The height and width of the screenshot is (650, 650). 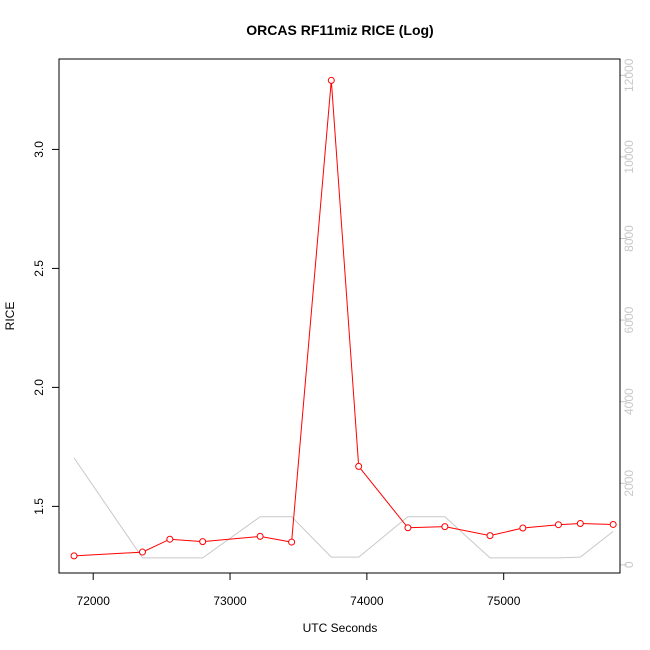 What do you see at coordinates (39, 387) in the screenshot?
I see `y-tick-label: 2.0` at bounding box center [39, 387].